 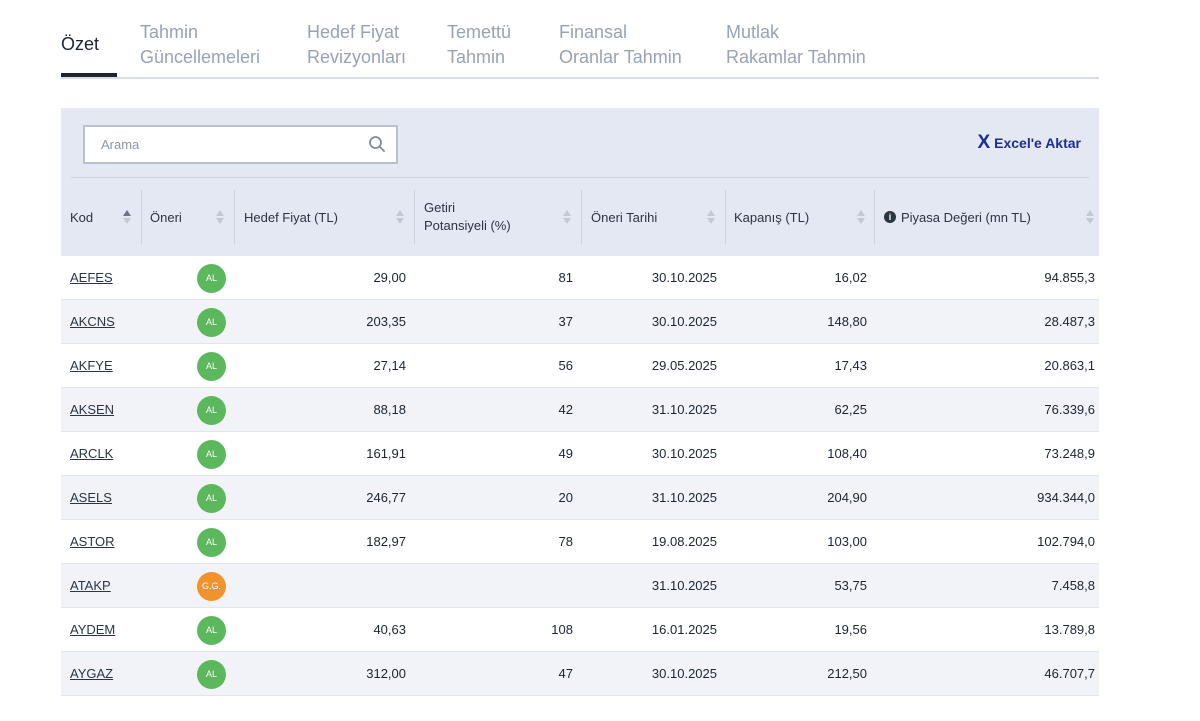 What do you see at coordinates (684, 541) in the screenshot?
I see `recommendation-date-cell: 19.08.2025` at bounding box center [684, 541].